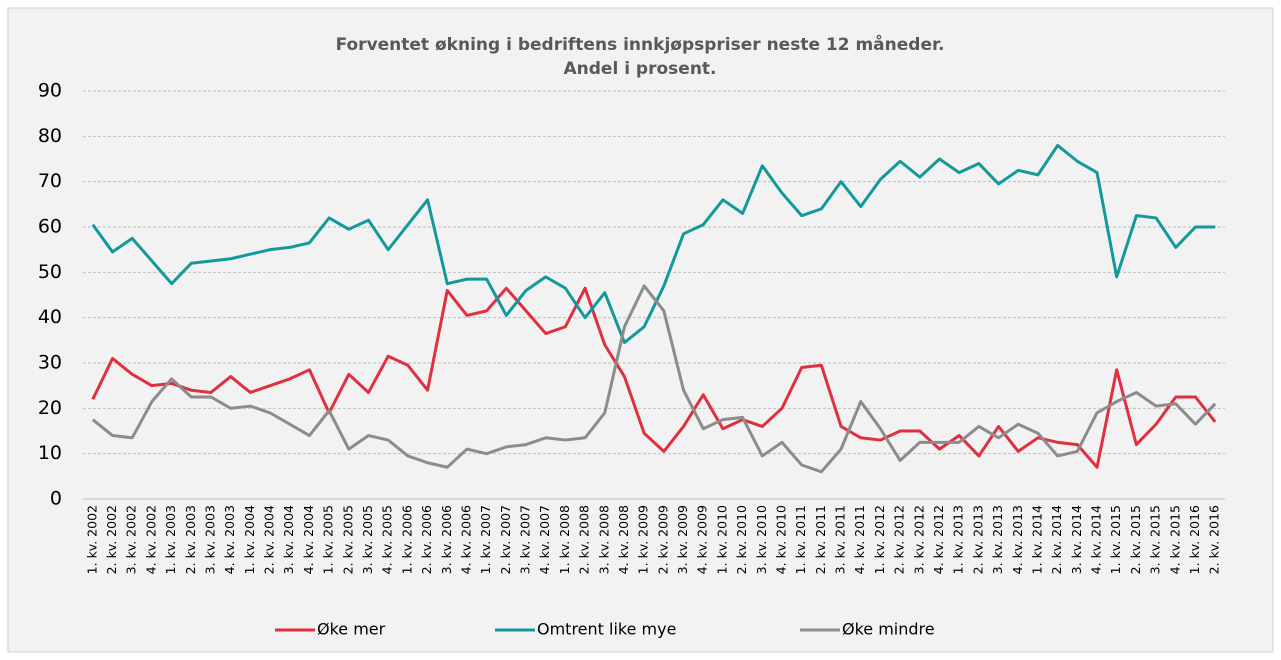 This screenshot has height=660, width=1281. I want to click on x-tick-label: 2. kv. 2015, so click(1135, 539).